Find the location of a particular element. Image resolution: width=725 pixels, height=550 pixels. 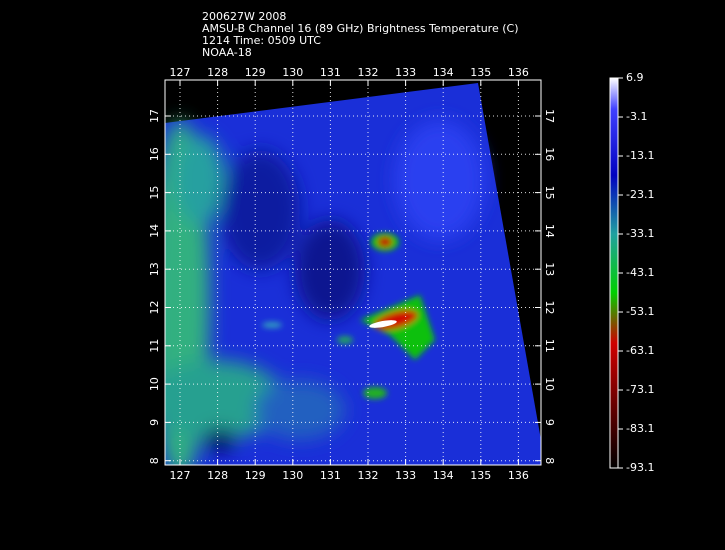

lon-label-bottom: 130 is located at coordinates (292, 475).